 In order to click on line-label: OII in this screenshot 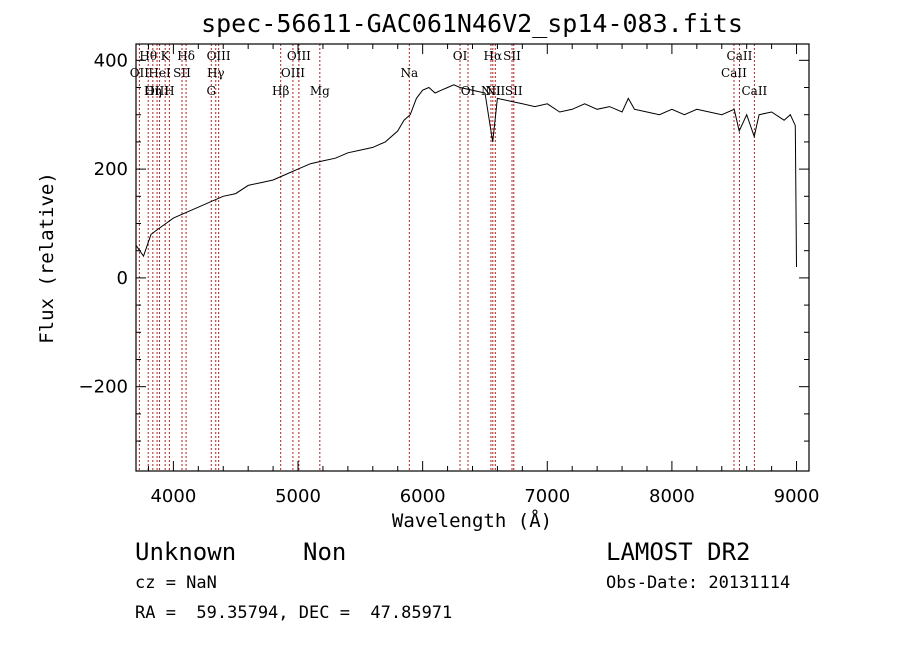, I will do `click(140, 73)`.